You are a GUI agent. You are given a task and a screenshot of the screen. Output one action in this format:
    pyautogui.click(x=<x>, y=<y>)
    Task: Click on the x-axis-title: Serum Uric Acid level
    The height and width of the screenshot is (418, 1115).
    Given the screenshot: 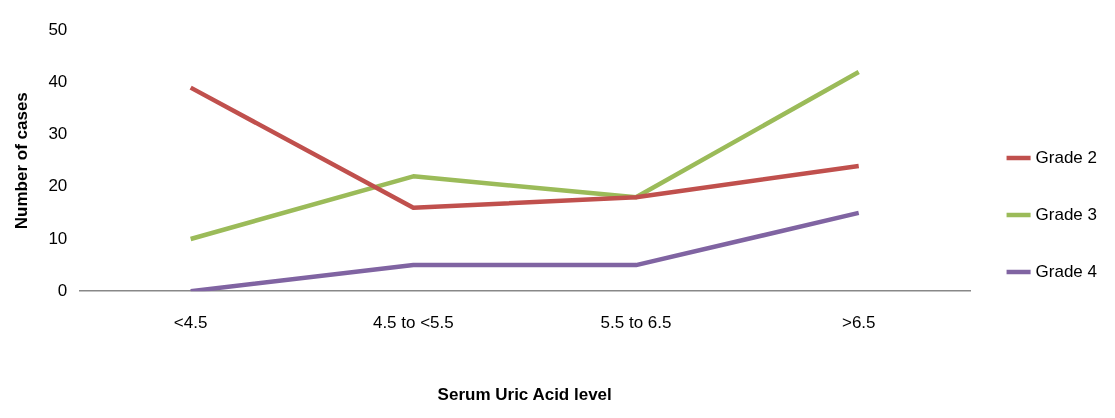 What is the action you would take?
    pyautogui.click(x=524, y=395)
    